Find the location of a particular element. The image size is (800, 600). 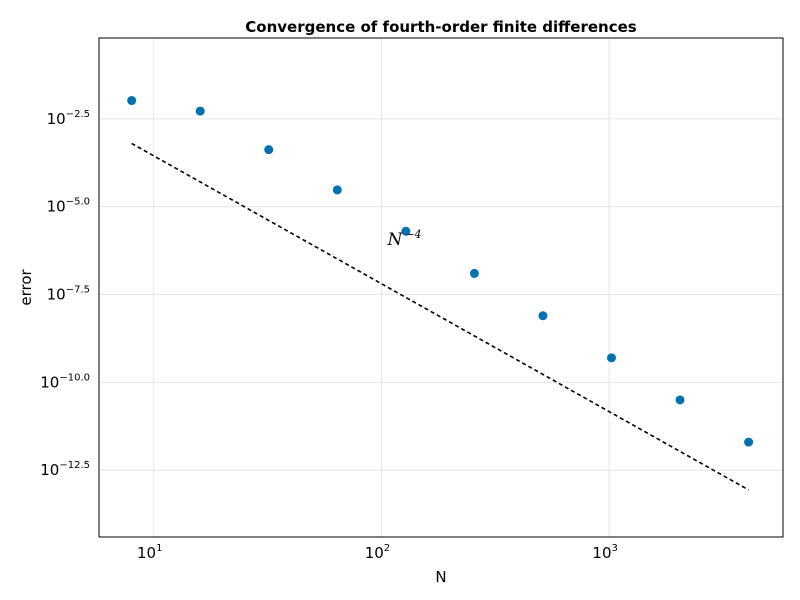

y-tick-label: 10−12.5 is located at coordinates (65, 469).